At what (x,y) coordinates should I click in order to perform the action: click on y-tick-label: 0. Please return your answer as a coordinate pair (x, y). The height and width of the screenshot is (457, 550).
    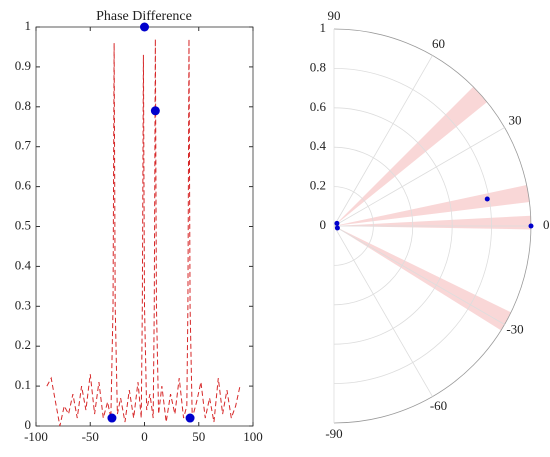
    Looking at the image, I should click on (28, 424).